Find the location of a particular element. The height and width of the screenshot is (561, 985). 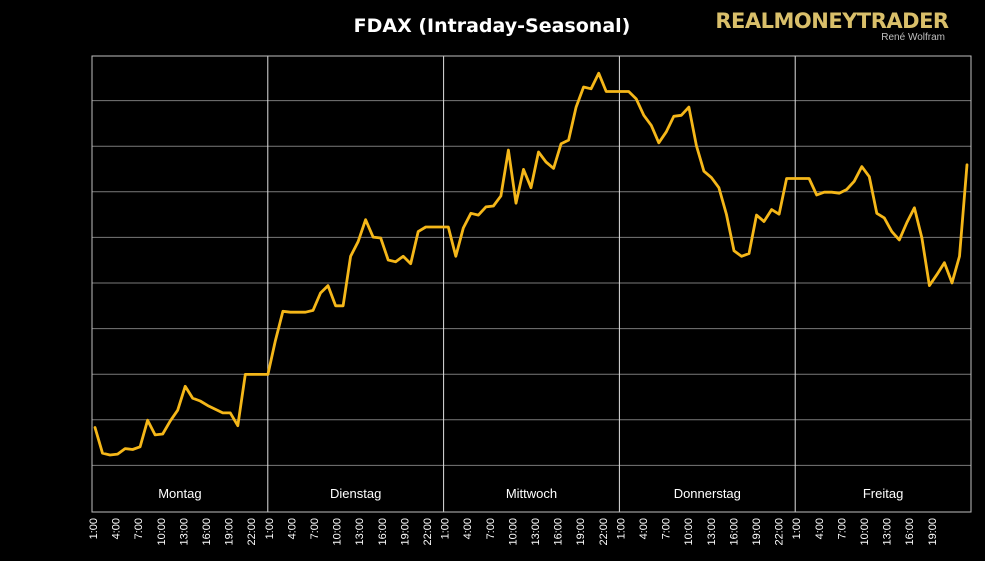

chart-title: FDAX (Intraday-Seasonal) is located at coordinates (492, 26).